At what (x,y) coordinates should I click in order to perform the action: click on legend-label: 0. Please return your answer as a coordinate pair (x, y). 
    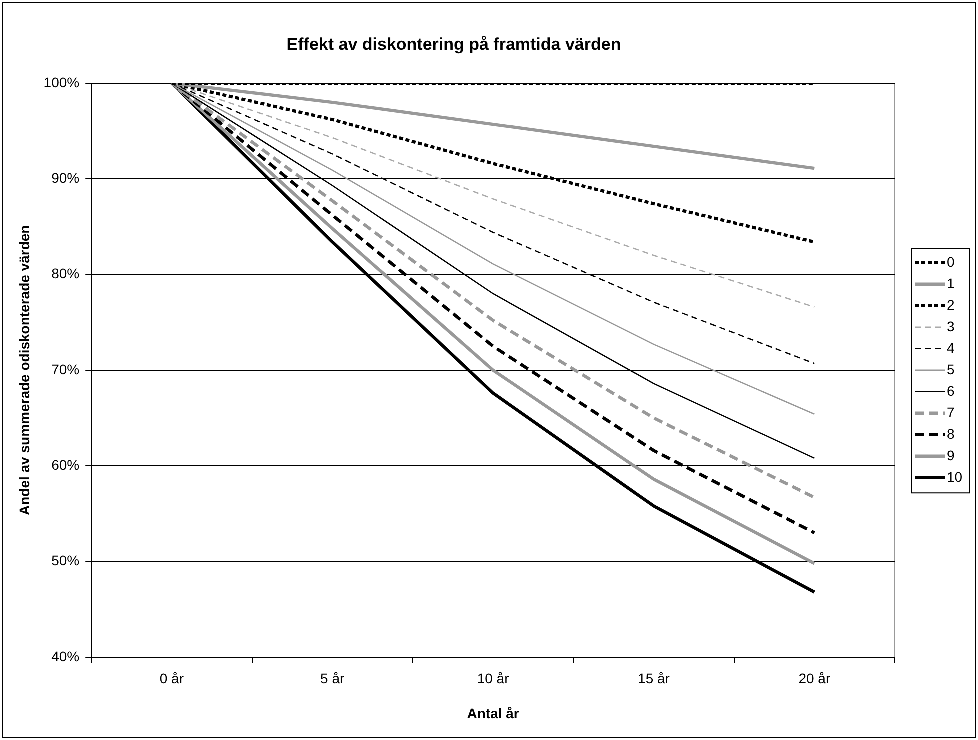
    Looking at the image, I should click on (951, 262).